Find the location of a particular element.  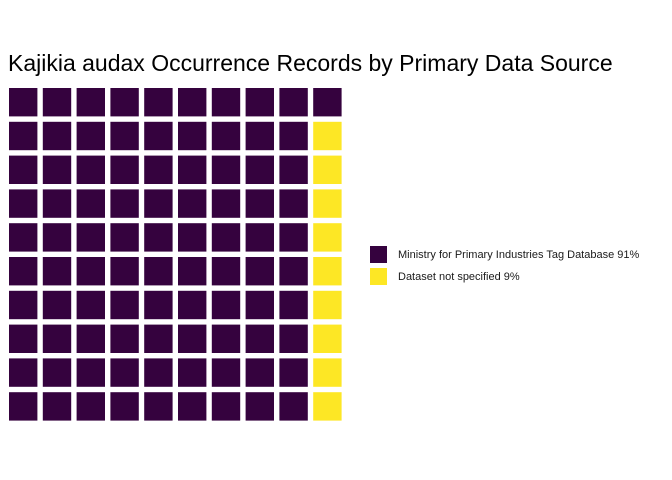

legend-swatch-not-specified is located at coordinates (378, 276).